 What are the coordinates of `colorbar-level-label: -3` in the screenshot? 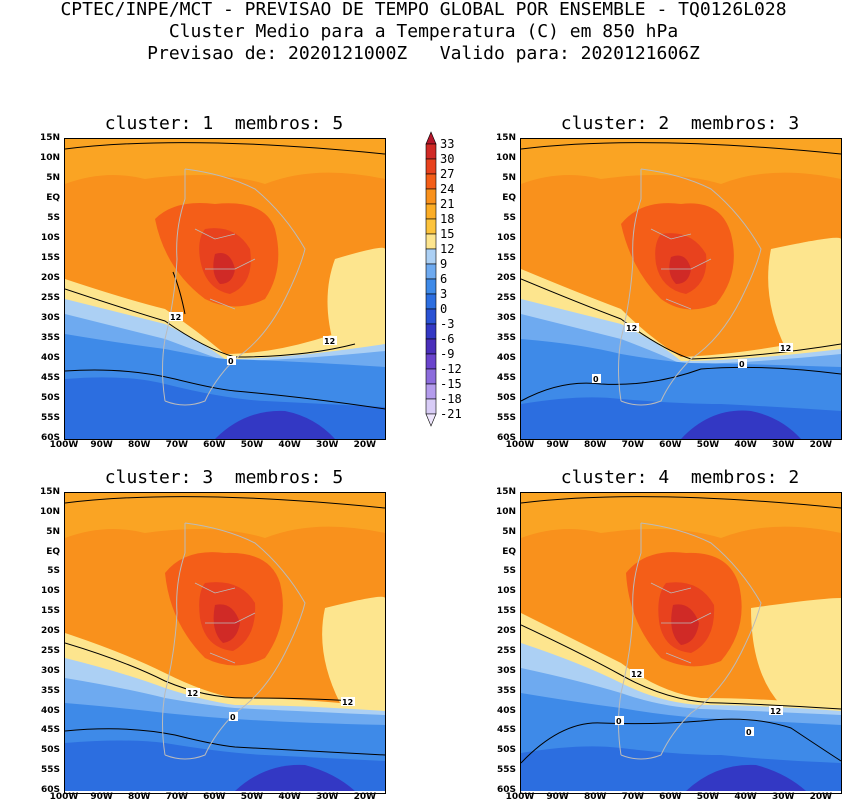 It's located at (447, 324).